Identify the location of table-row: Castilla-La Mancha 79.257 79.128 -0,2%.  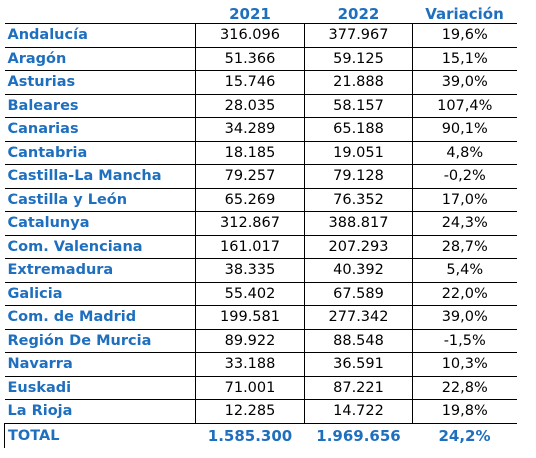
(260, 176).